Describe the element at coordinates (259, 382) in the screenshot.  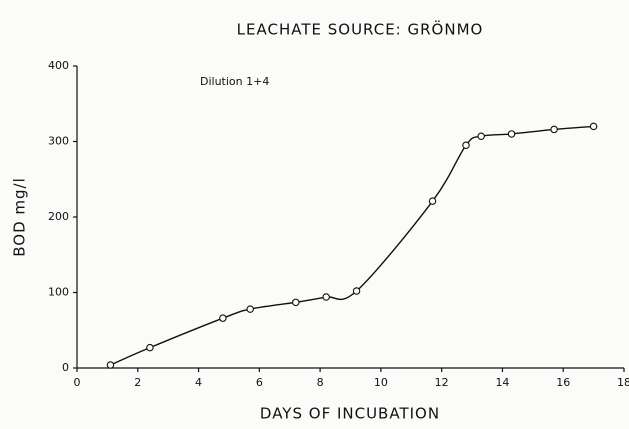
I see `x-tick-label: 6` at that location.